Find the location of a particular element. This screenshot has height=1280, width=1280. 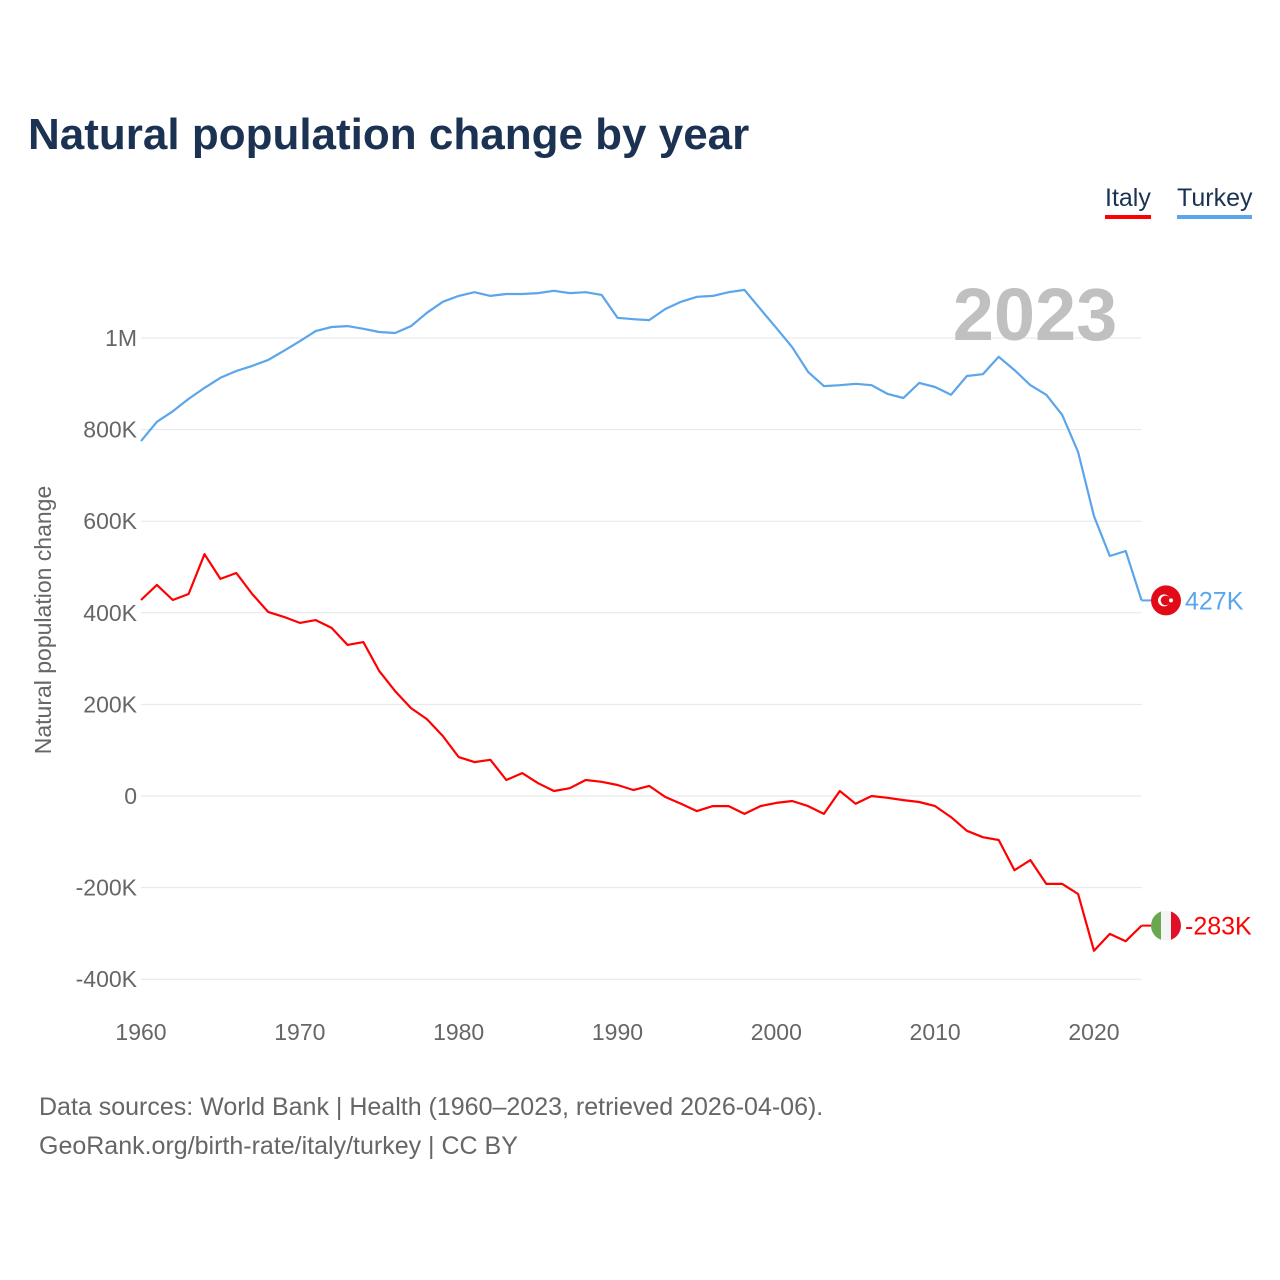

x-tick-label: 2010 is located at coordinates (935, 1032).